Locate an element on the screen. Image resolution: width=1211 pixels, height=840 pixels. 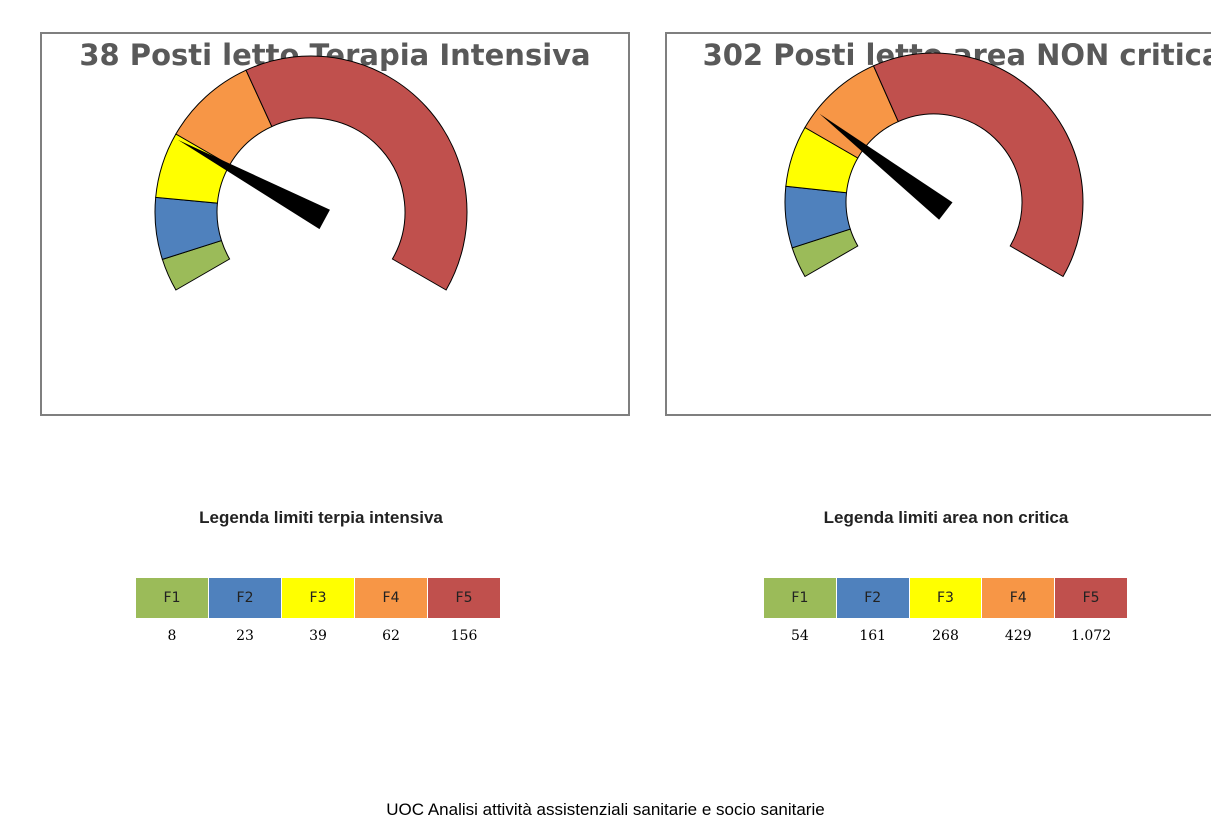
legend-value-row: 8 23 39 62 156 is located at coordinates (321, 631).